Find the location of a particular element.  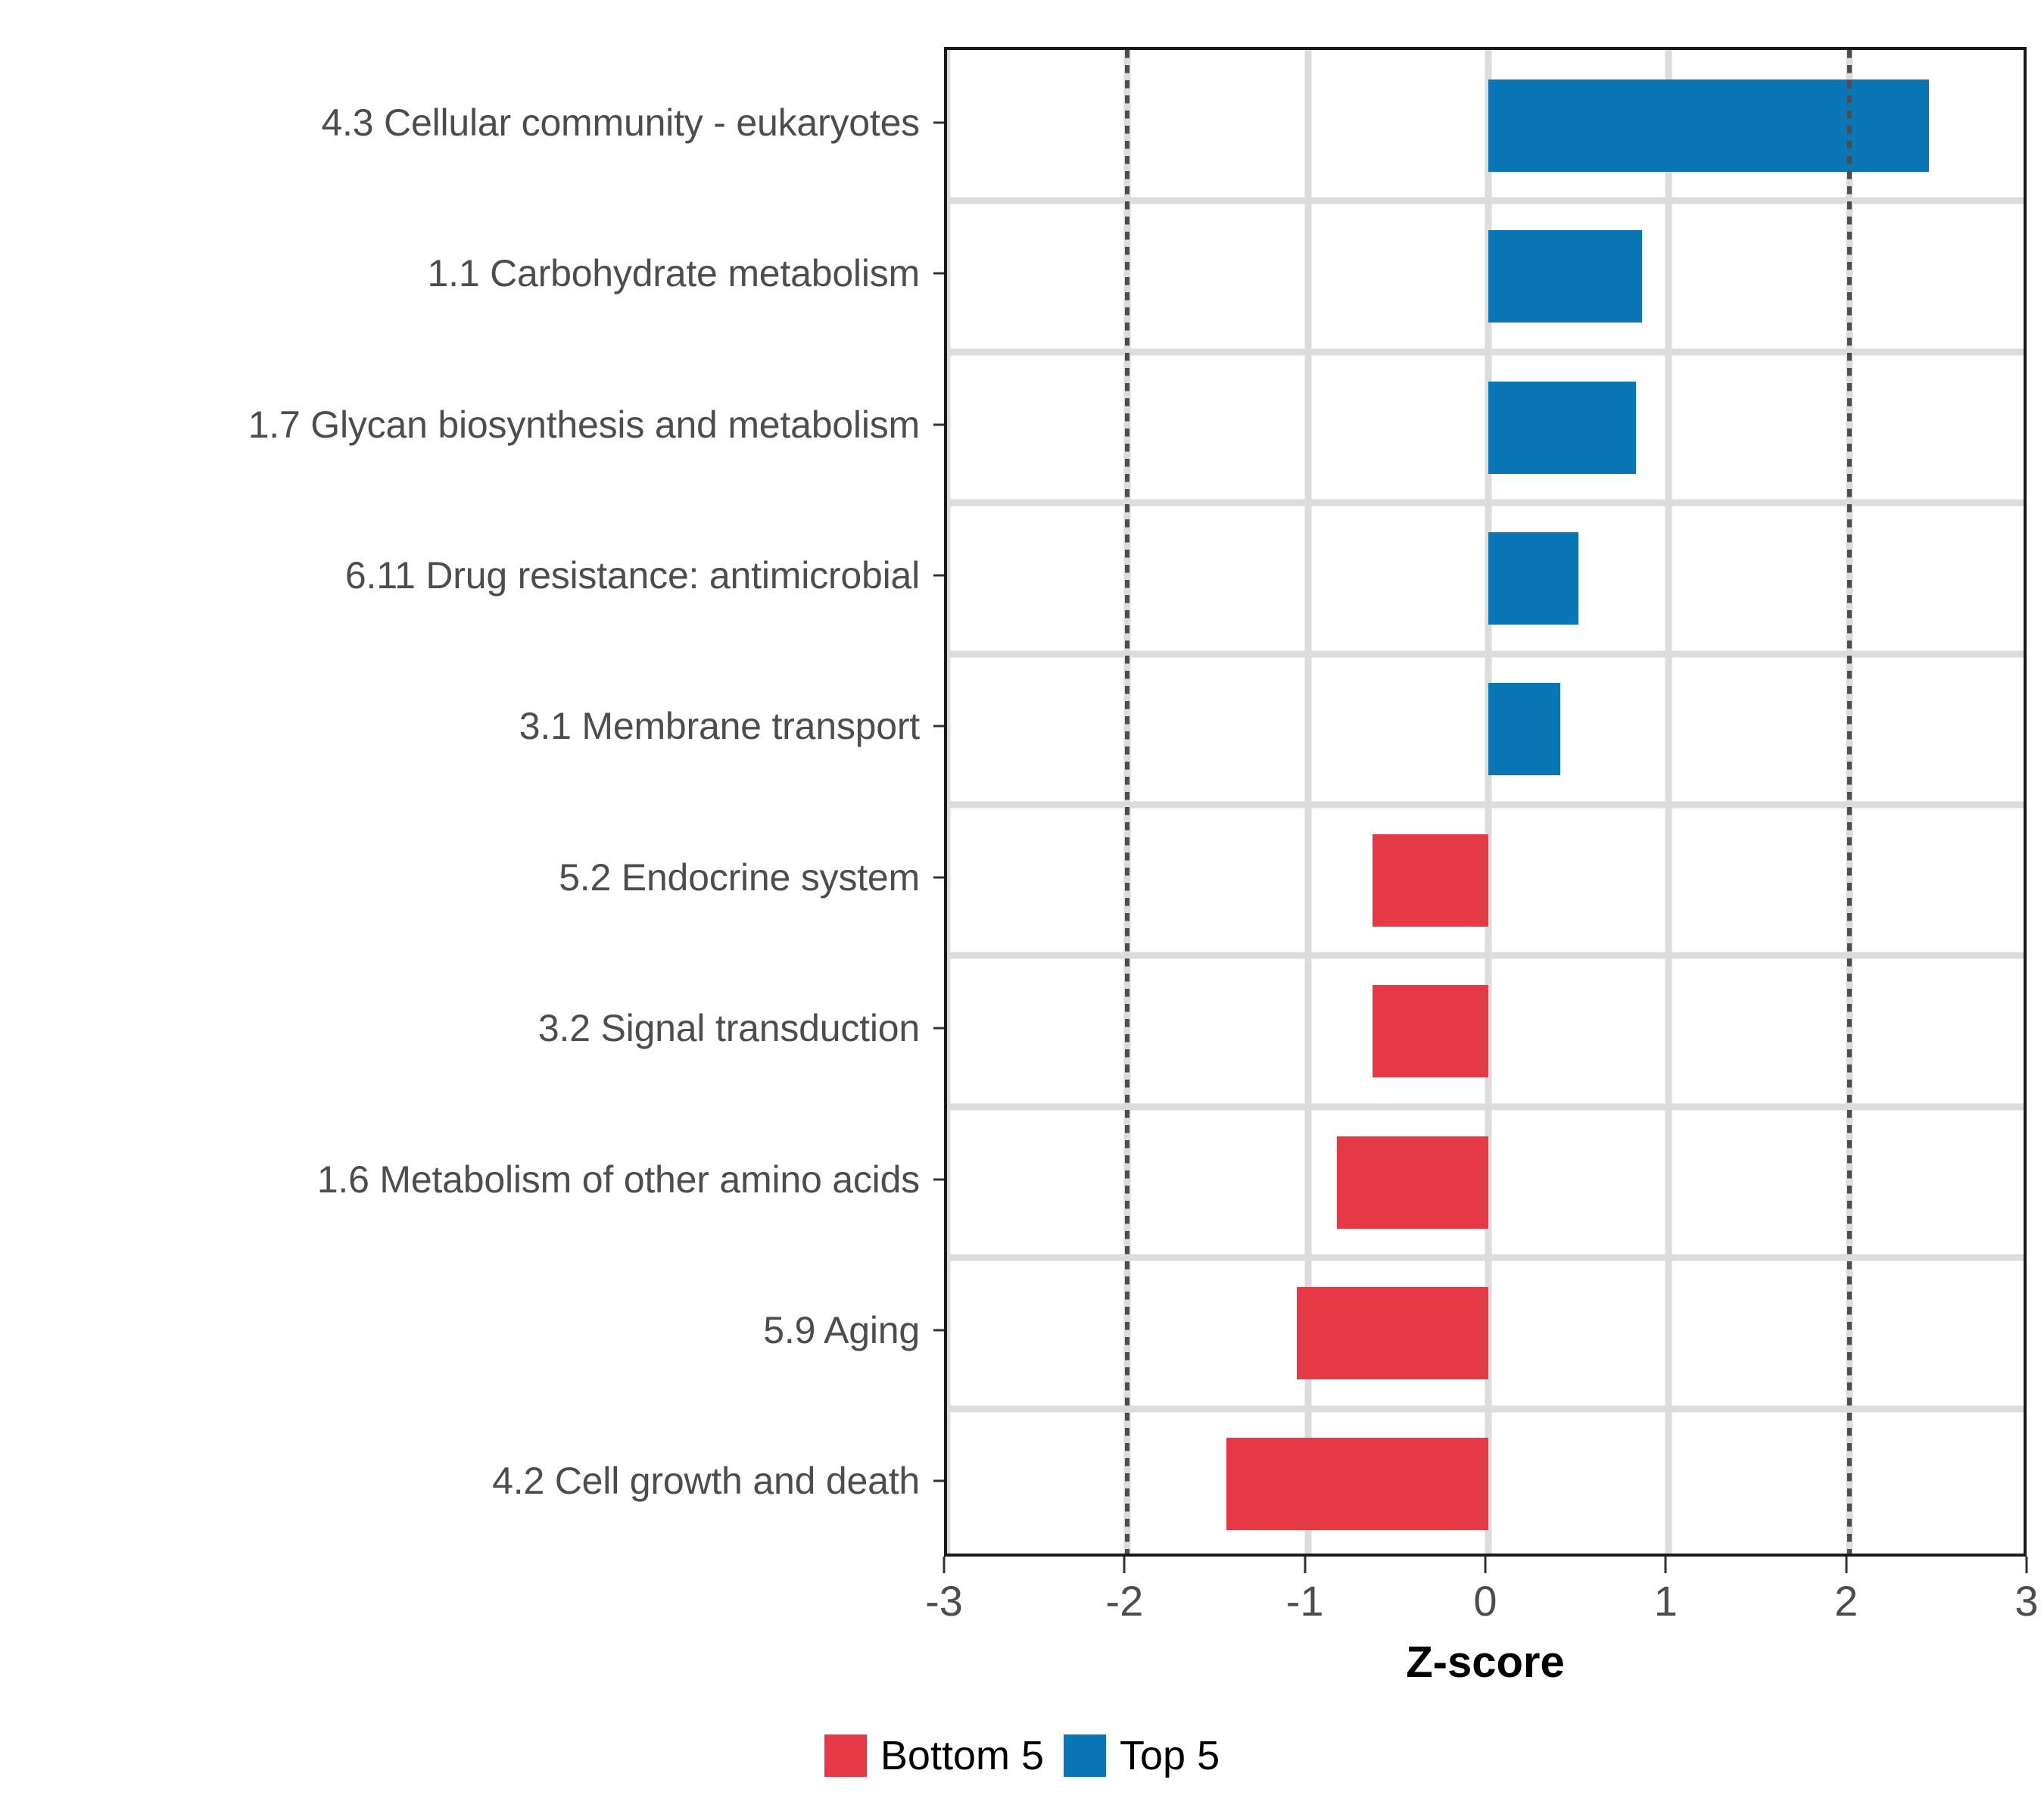

y-axis-label: 6.11 Drug resistance: antimicrobial is located at coordinates (632, 575).